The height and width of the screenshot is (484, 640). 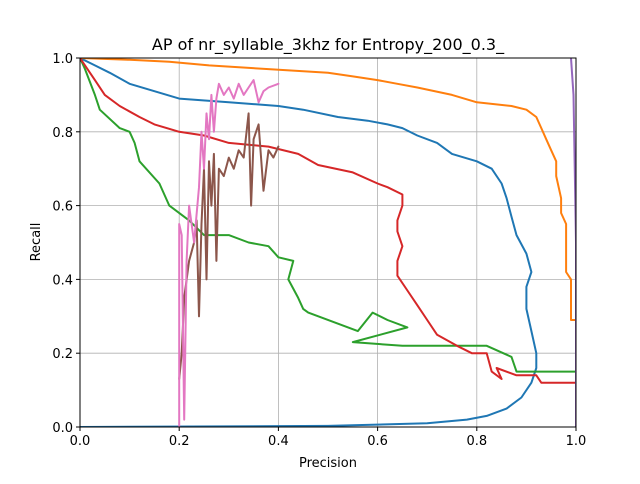 I want to click on x-tick-label: 1.0, so click(x=576, y=441).